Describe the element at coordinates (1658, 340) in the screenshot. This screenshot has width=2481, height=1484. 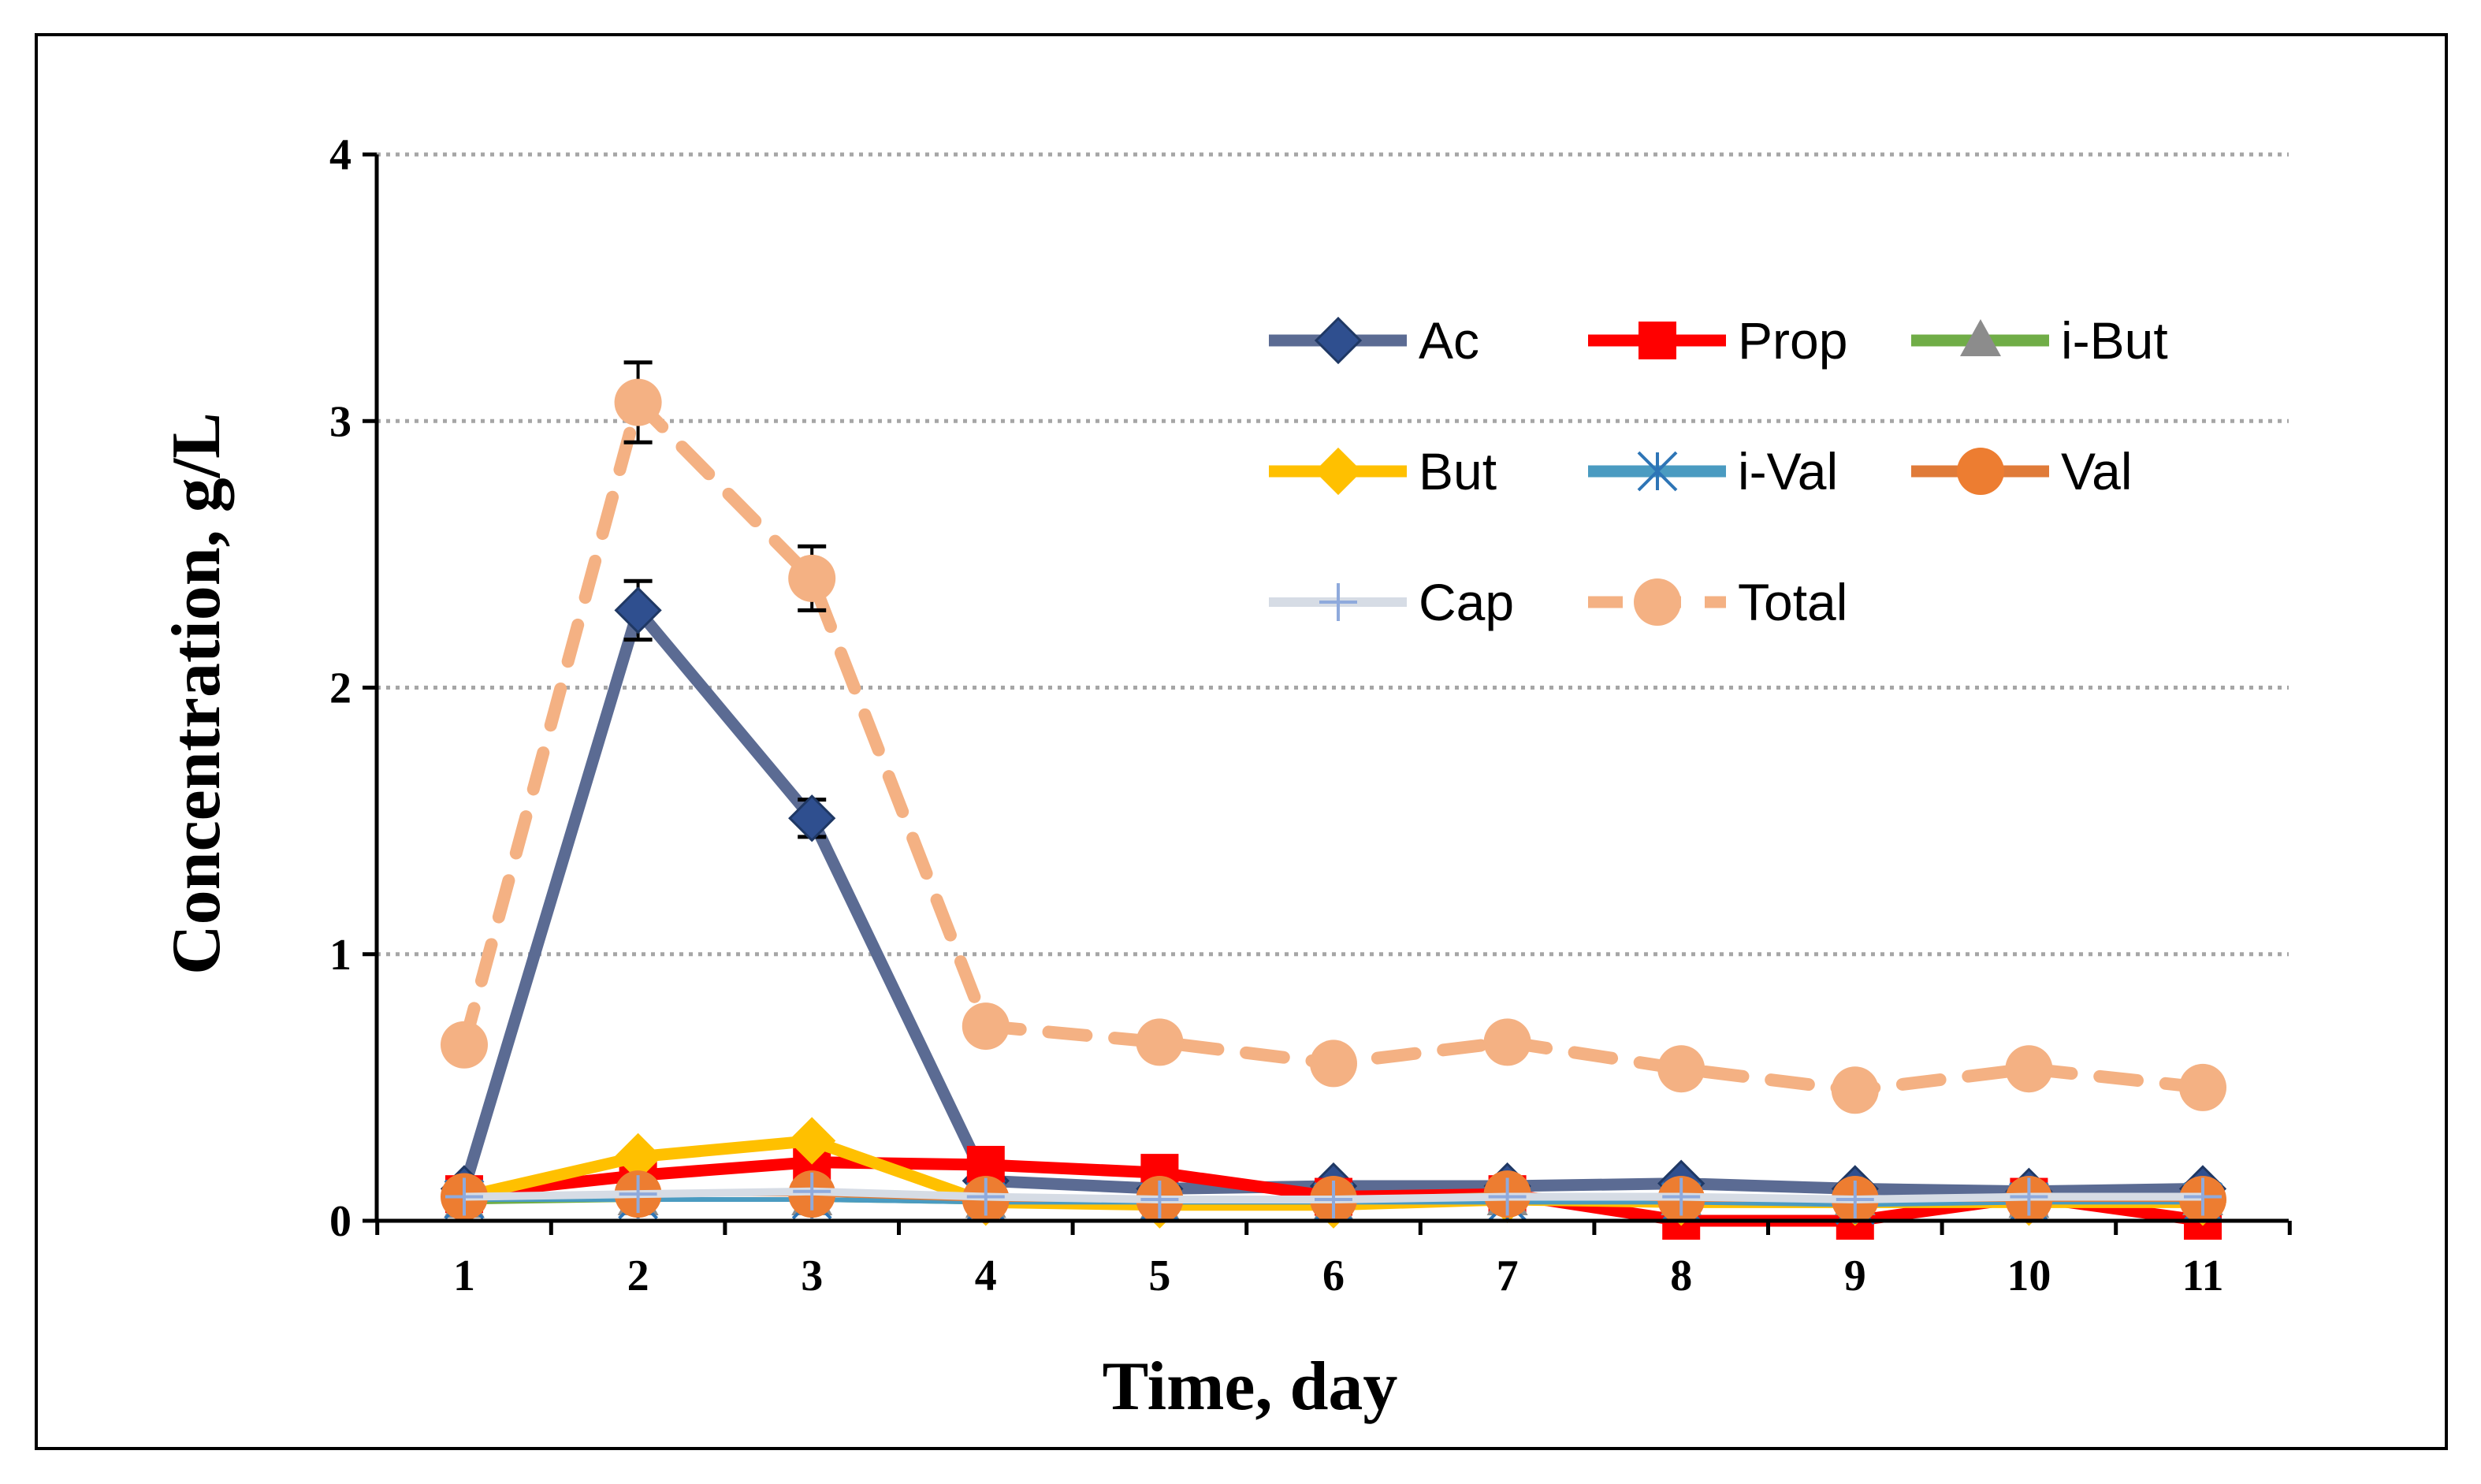
I see `legend-marker-prop` at that location.